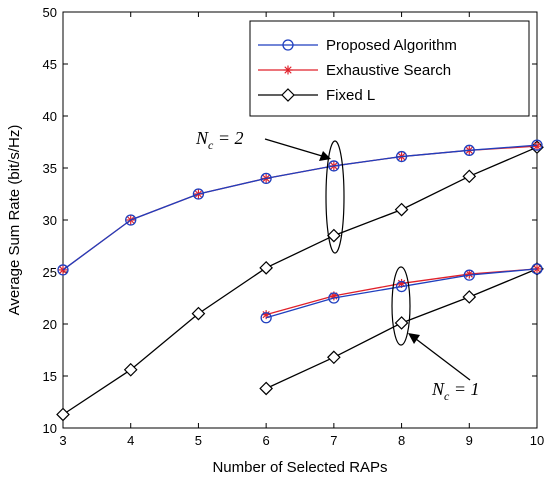 The height and width of the screenshot is (481, 550). Describe the element at coordinates (50, 168) in the screenshot. I see `y-tick-label: 35` at that location.